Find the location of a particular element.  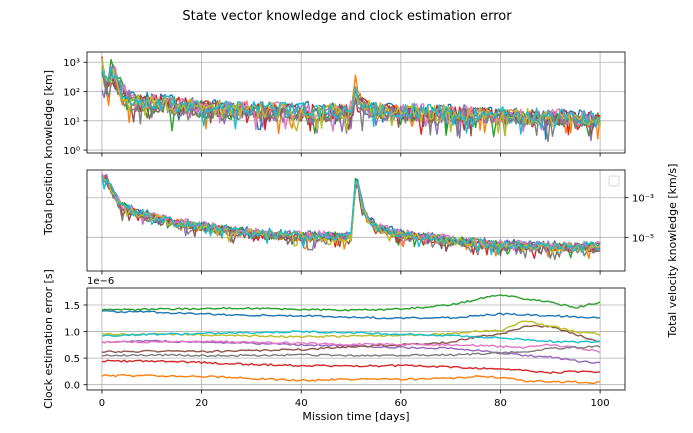

y-tick-label: 10⁻⁵ is located at coordinates (643, 238).